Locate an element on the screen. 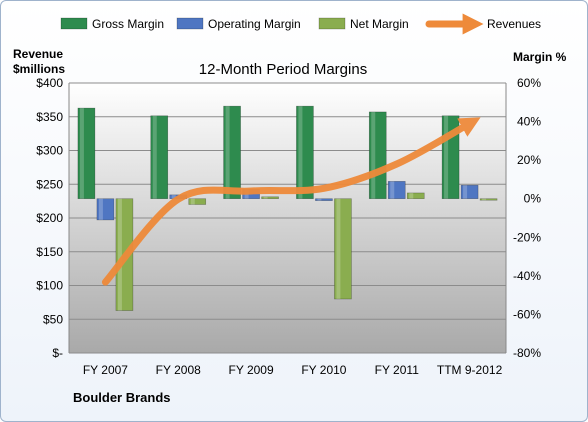 The width and height of the screenshot is (588, 422). gross-margin-legend-label: Gross Margin is located at coordinates (128, 24).